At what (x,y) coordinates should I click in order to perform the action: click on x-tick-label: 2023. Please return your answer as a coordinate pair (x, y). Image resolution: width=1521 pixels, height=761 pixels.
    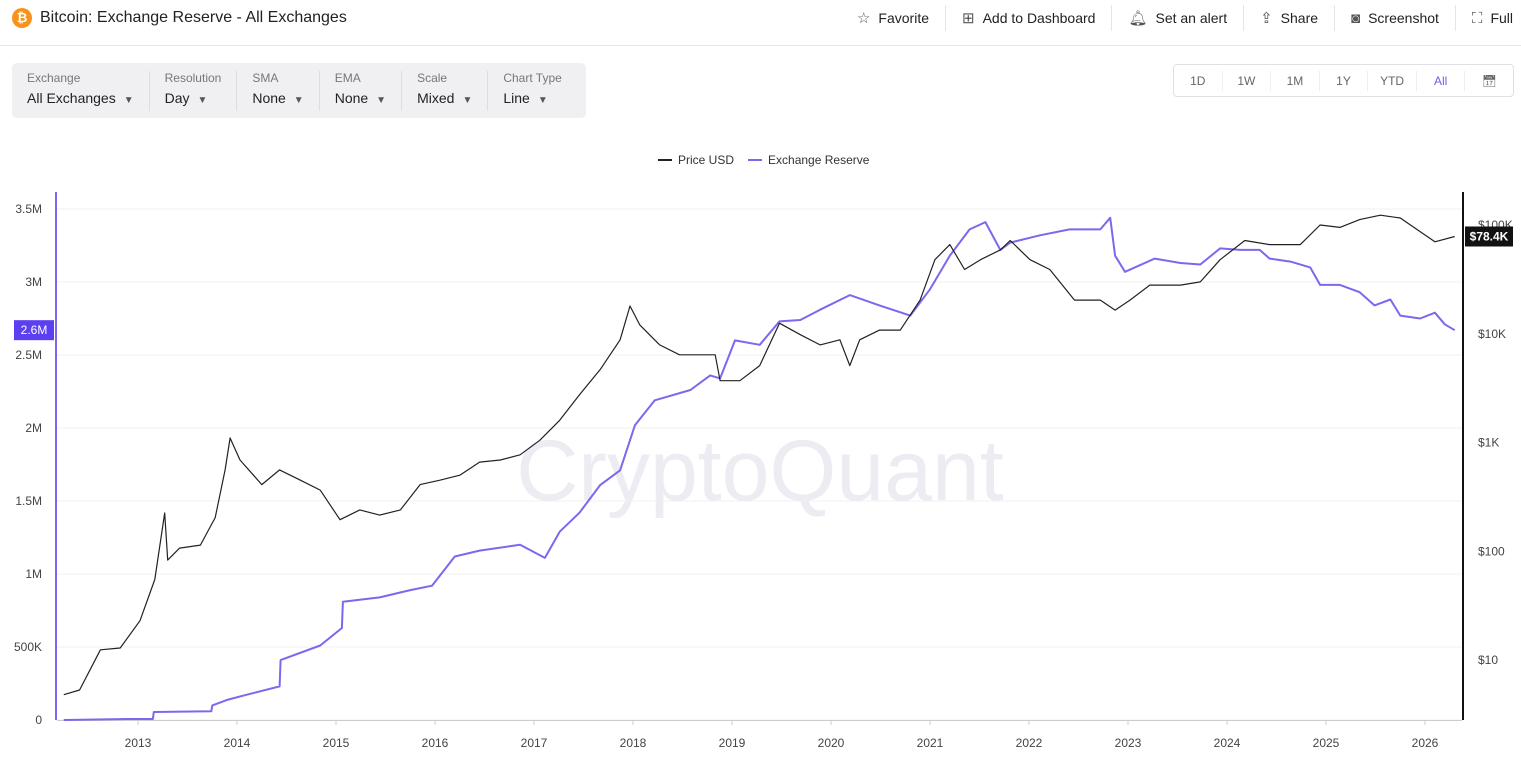
    Looking at the image, I should click on (1128, 743).